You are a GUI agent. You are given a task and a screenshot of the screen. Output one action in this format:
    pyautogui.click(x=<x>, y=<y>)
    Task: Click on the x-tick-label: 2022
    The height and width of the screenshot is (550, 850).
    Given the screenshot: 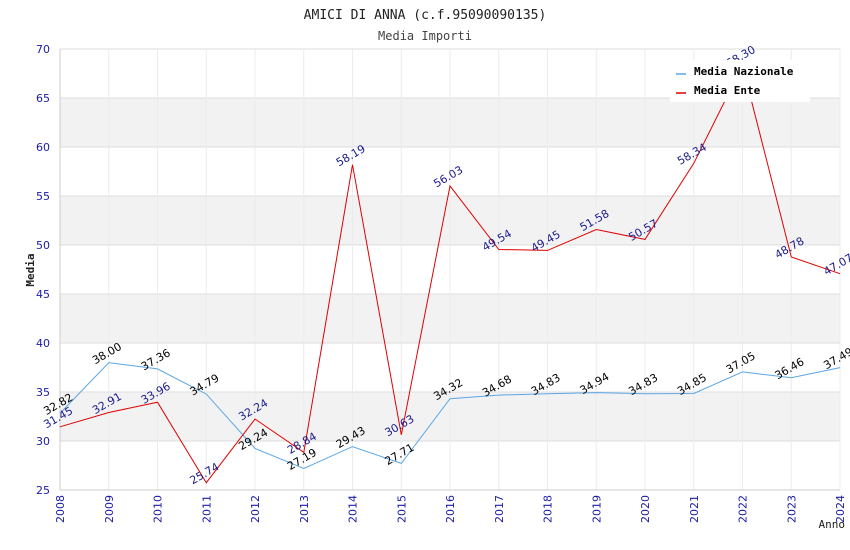 What is the action you would take?
    pyautogui.click(x=743, y=509)
    